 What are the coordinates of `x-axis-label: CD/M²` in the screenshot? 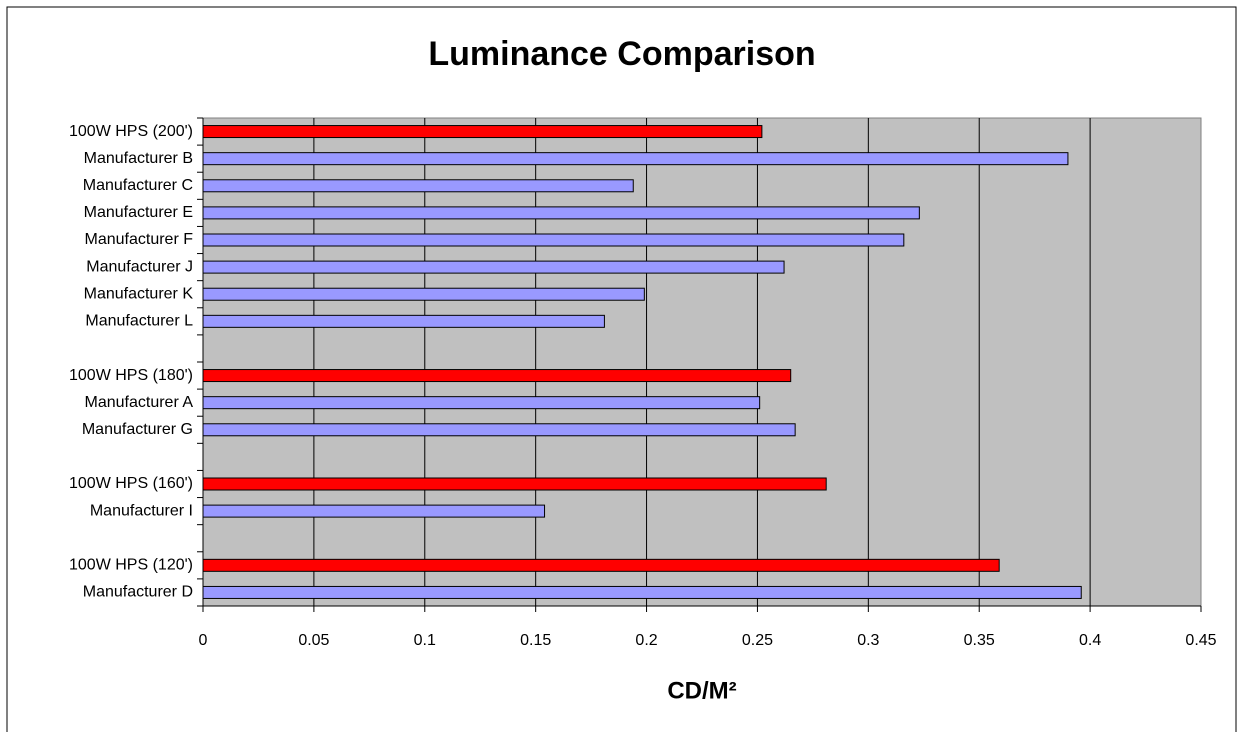 It's located at (701, 690).